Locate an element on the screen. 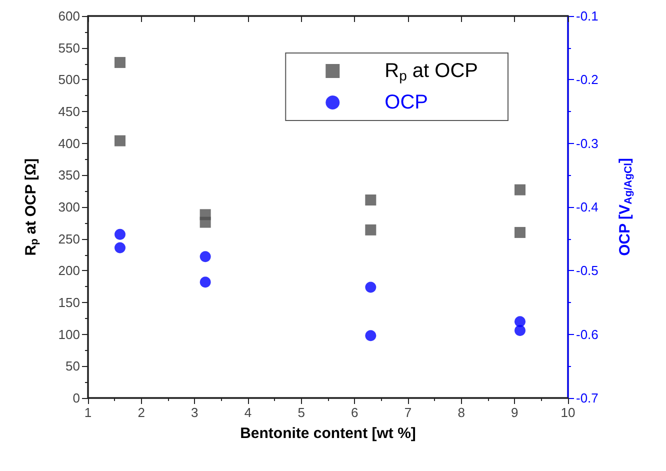  y2-axis-title: OCP [VAg/AgCl] is located at coordinates (625, 207).